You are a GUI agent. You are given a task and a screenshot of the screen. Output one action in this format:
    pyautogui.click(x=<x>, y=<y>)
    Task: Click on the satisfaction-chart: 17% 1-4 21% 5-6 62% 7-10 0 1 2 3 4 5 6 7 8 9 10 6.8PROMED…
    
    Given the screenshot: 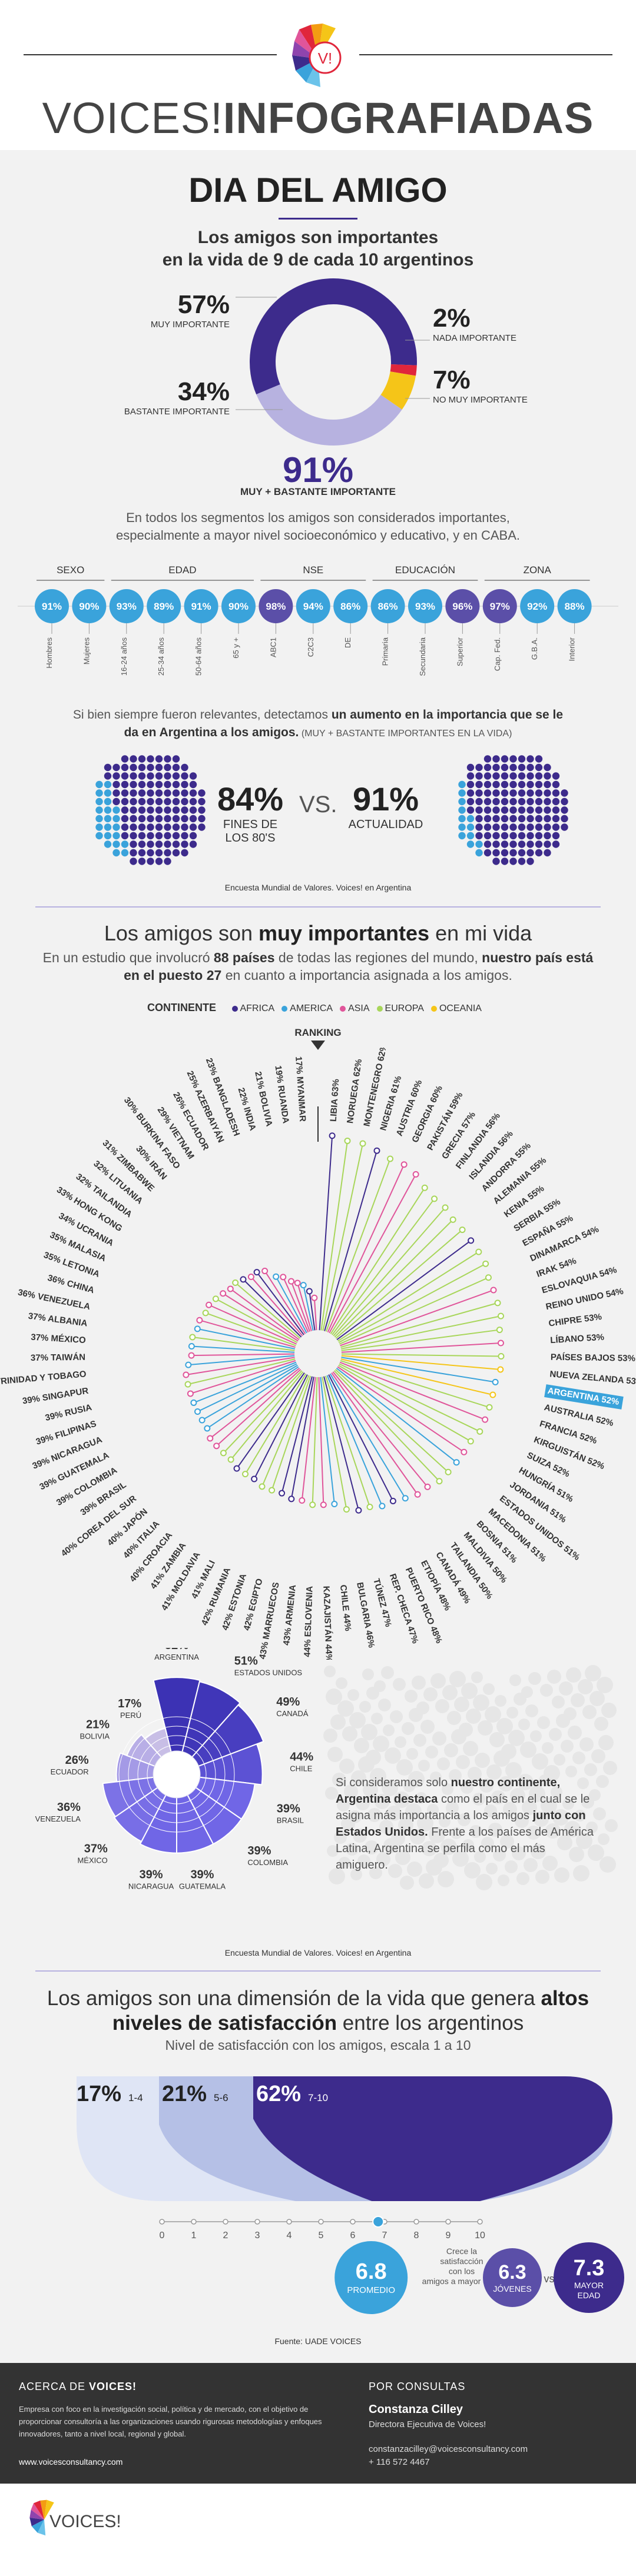 What is the action you would take?
    pyautogui.click(x=351, y=2195)
    